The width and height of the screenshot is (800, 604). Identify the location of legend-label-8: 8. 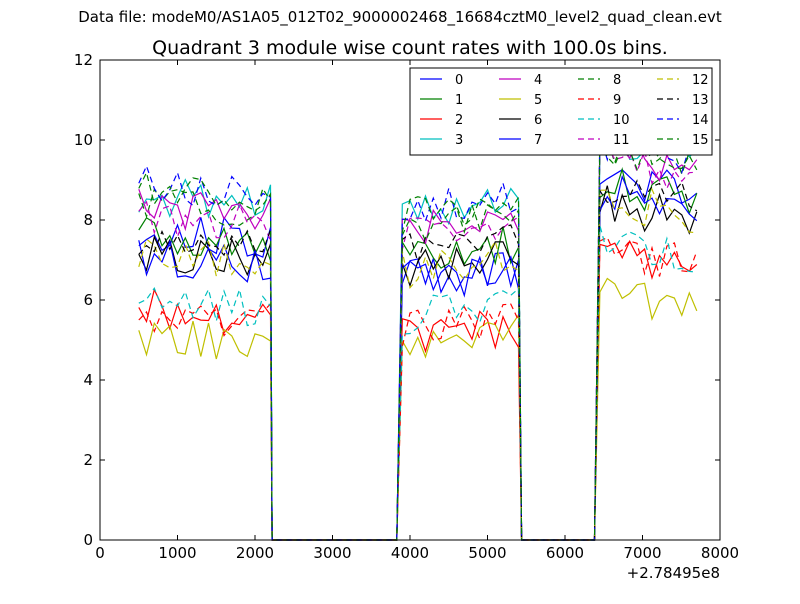
(617, 80).